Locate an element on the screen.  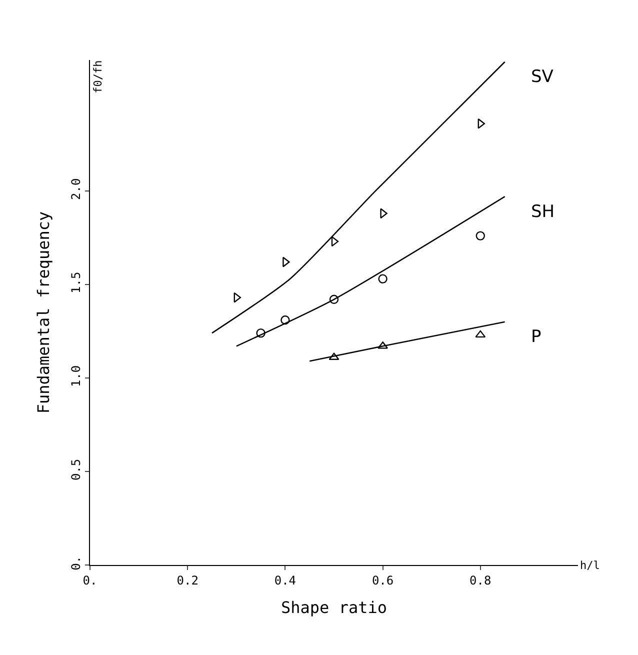
y-tick-label: 0.5 is located at coordinates (76, 469).